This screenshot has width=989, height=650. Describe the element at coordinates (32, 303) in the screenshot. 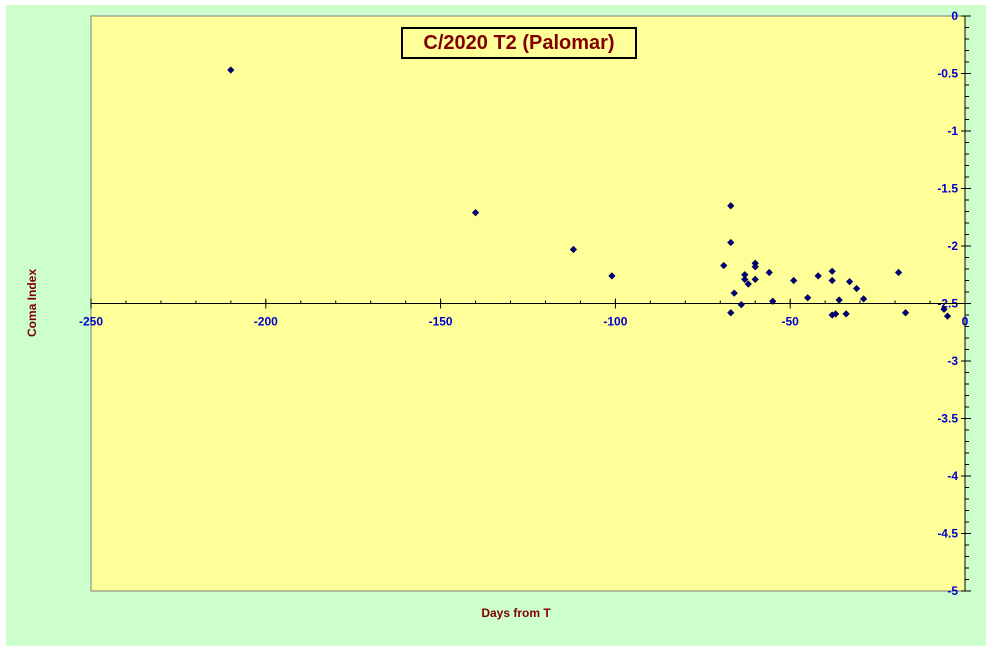

I see `y-axis-title: Coma Index` at that location.